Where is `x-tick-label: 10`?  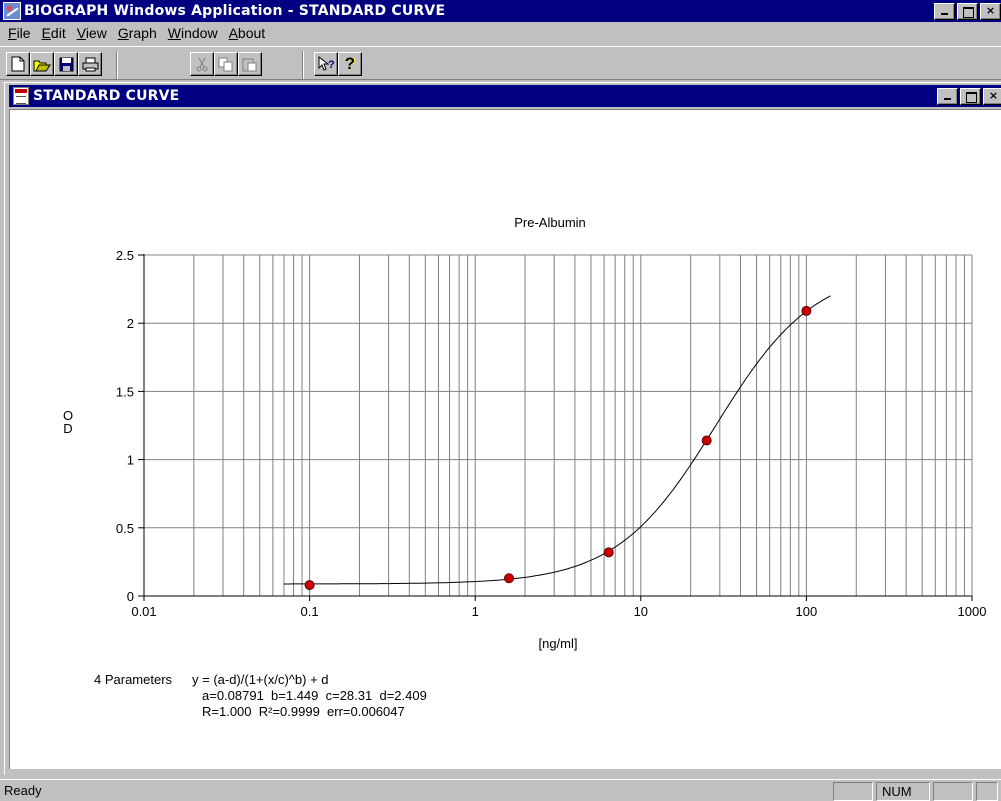 x-tick-label: 10 is located at coordinates (641, 611).